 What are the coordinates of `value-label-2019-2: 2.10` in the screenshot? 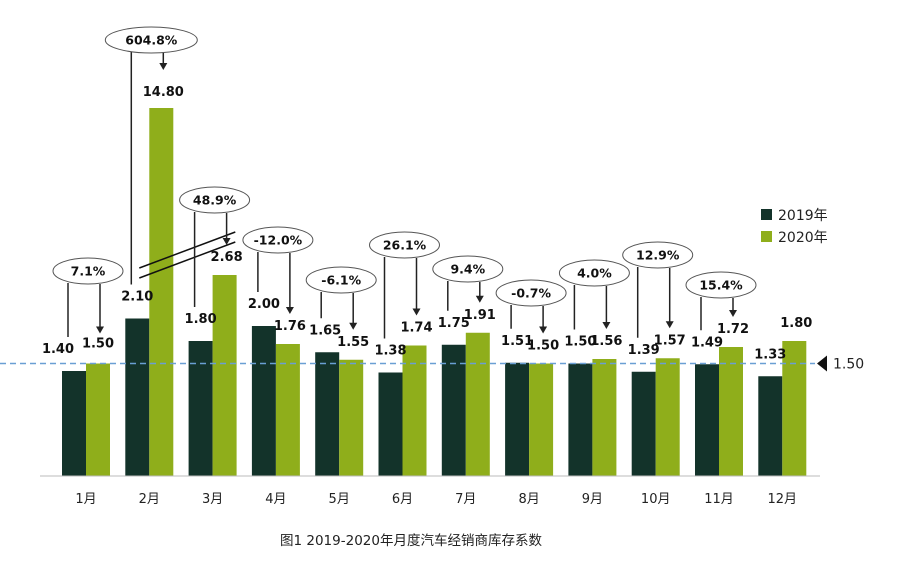 It's located at (137, 297).